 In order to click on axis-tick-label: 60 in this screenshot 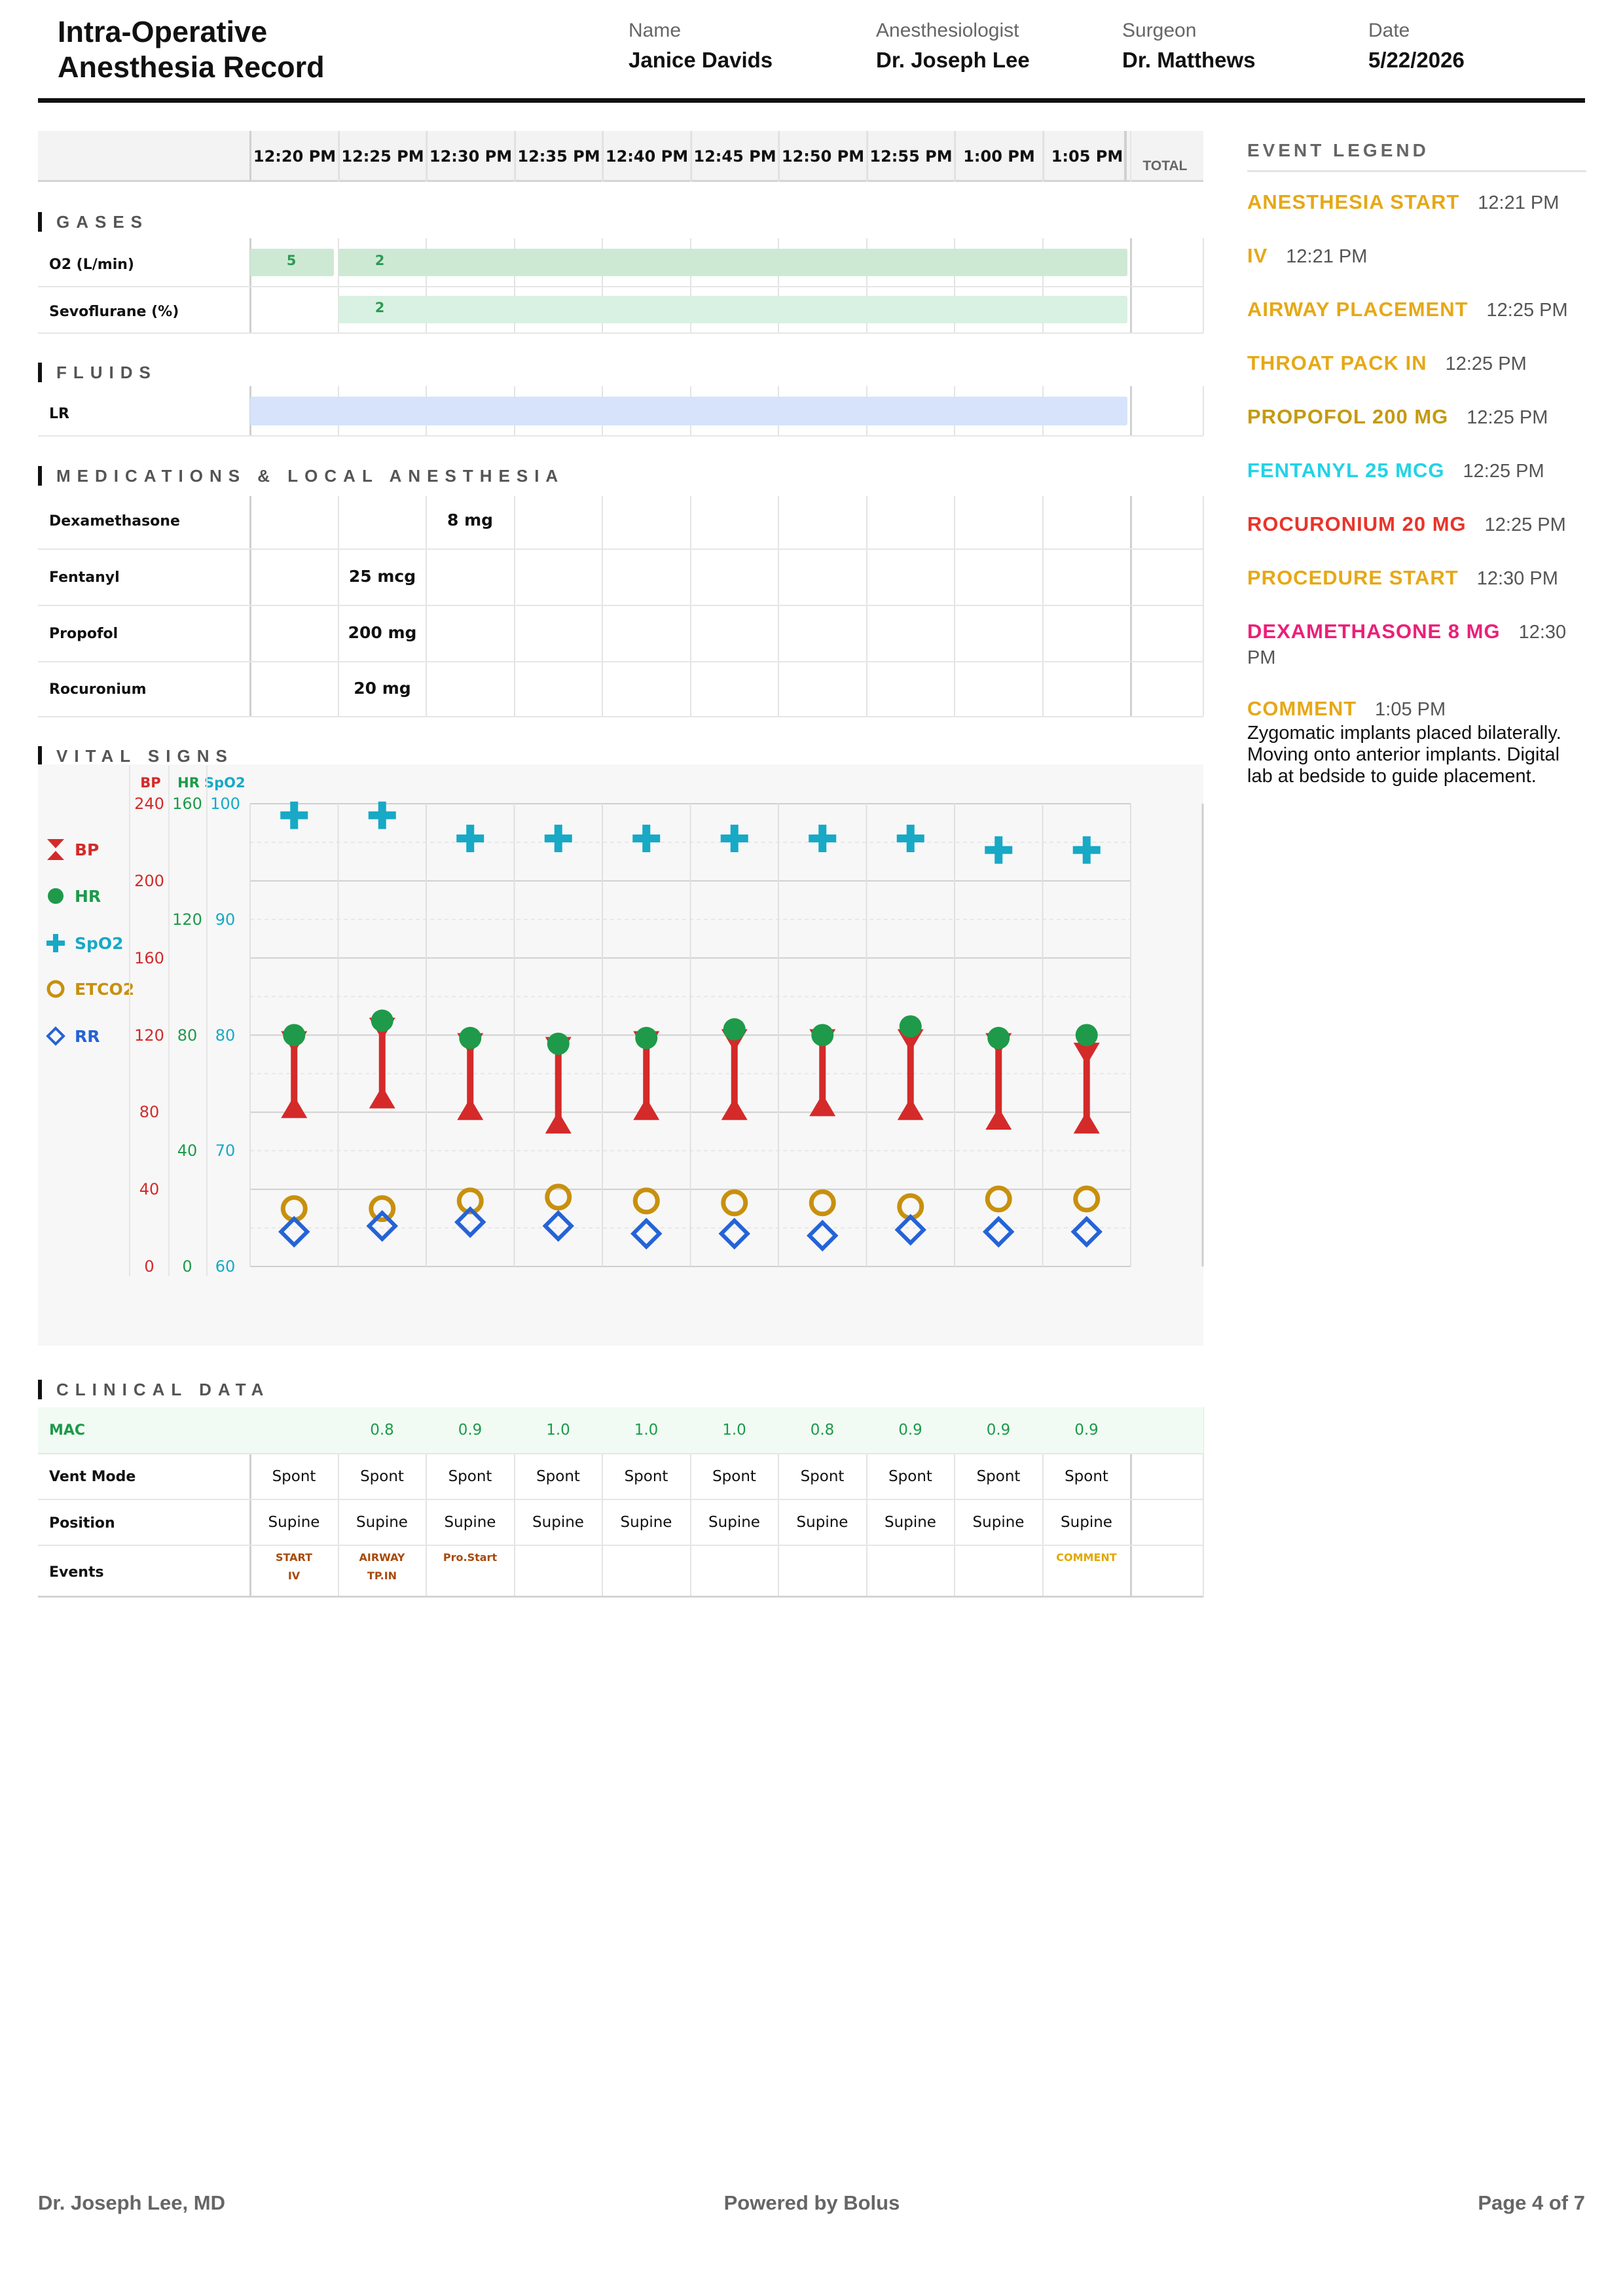, I will do `click(225, 1266)`.